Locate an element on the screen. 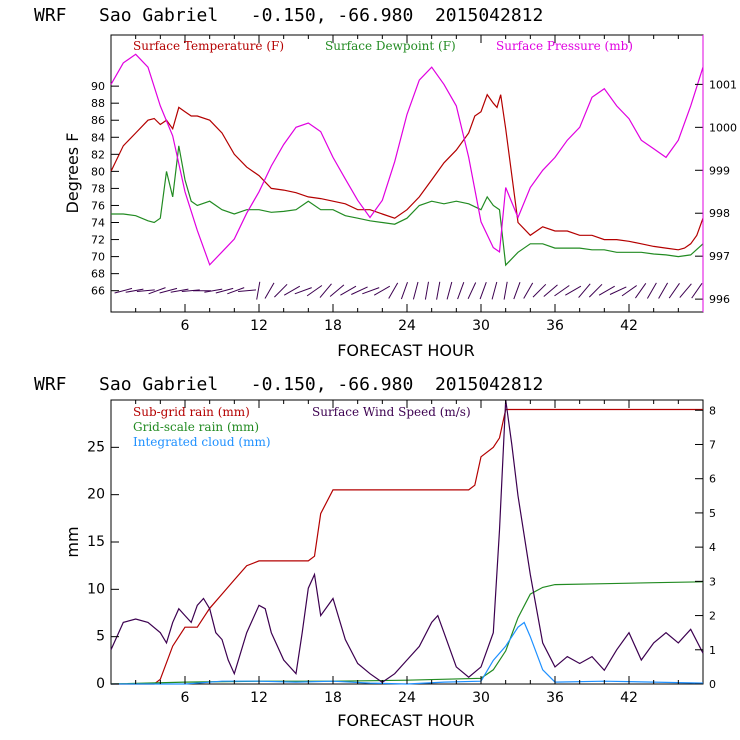  y-tick-label: 86 is located at coordinates (98, 120).